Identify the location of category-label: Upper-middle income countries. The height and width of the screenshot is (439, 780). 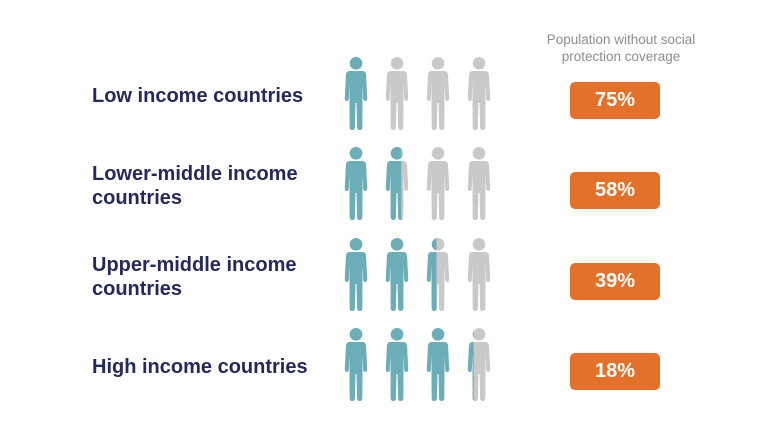
(212, 277).